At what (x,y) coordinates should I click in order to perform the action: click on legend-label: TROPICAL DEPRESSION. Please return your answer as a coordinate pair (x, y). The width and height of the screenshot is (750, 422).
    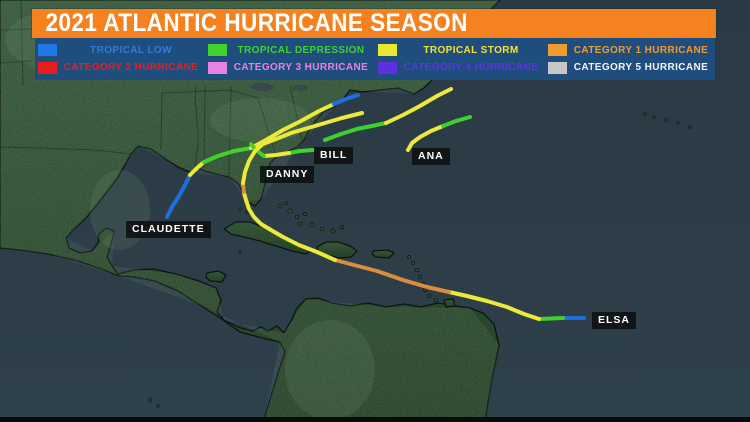
    Looking at the image, I should click on (301, 50).